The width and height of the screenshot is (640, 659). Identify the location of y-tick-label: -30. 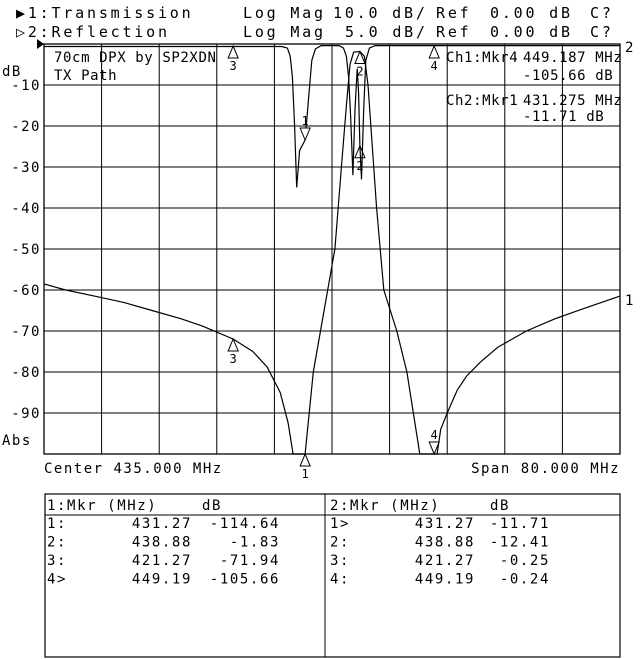
(26, 168).